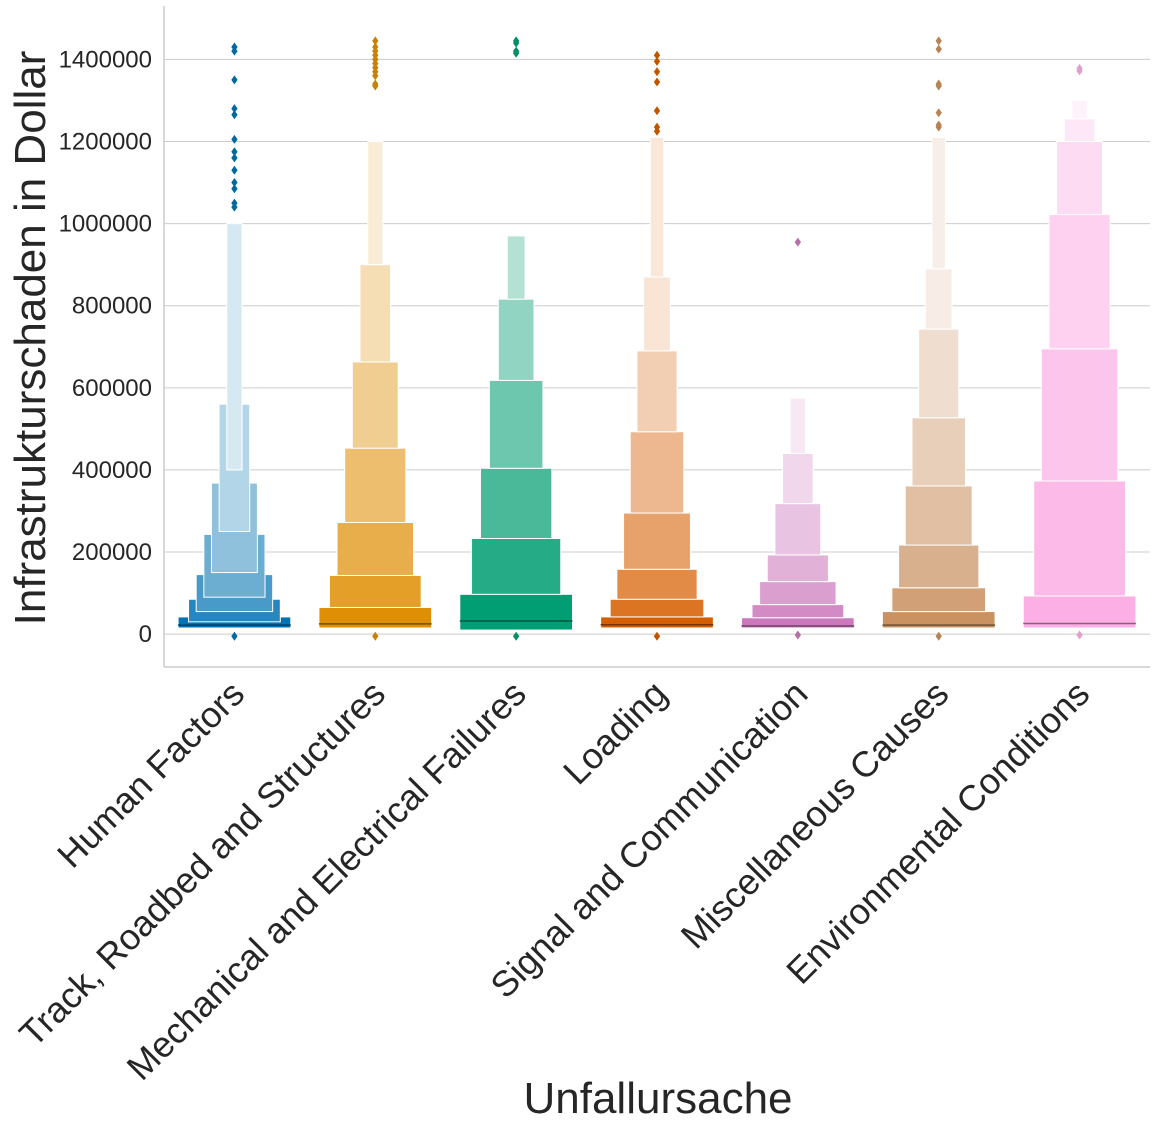 The width and height of the screenshot is (1157, 1128). Describe the element at coordinates (105, 141) in the screenshot. I see `y-tick-label: 1200000` at that location.